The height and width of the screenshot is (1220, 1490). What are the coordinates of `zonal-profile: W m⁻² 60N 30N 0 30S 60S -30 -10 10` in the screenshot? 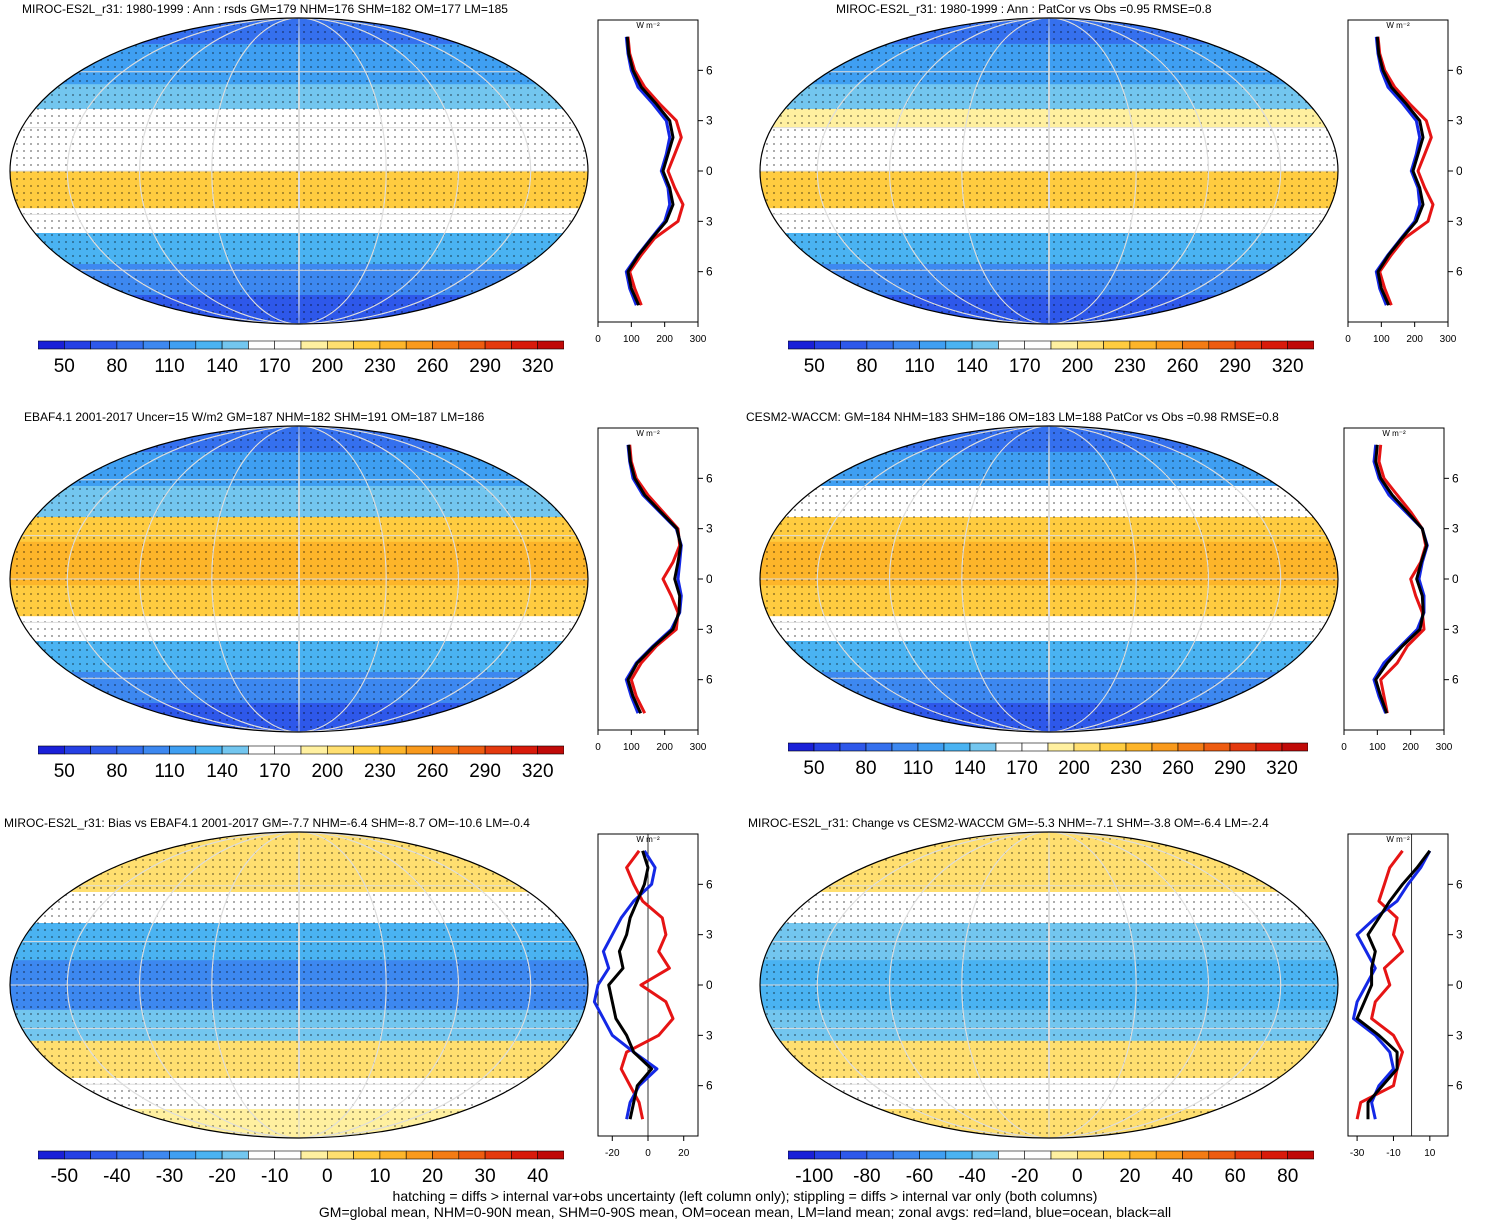 It's located at (1404, 996).